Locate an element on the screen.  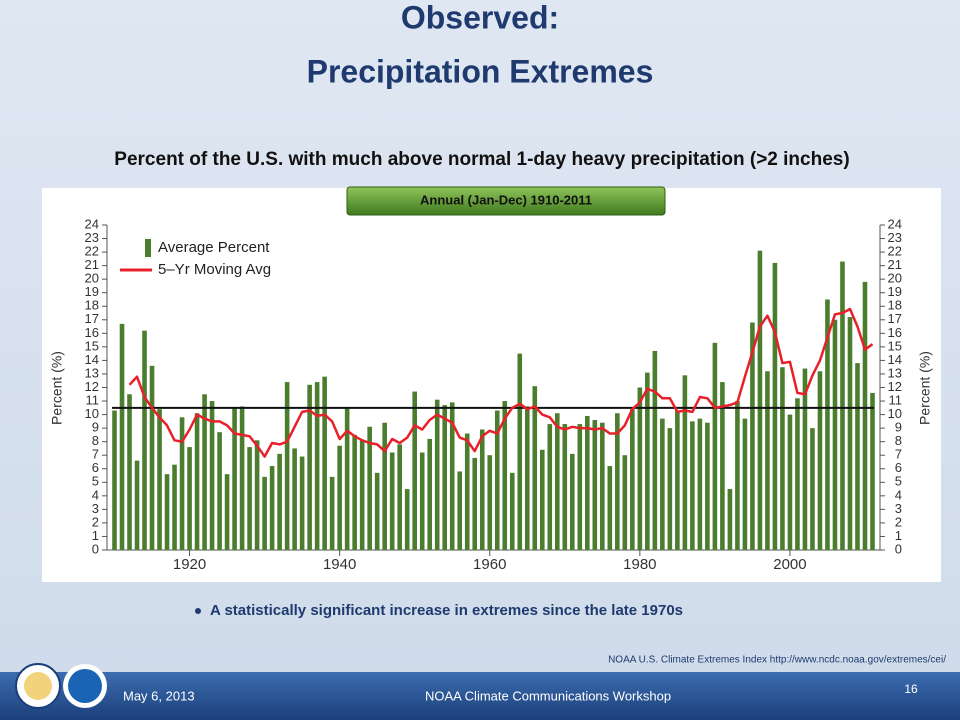
y2-axis-label: Percent (%) is located at coordinates (925, 388).